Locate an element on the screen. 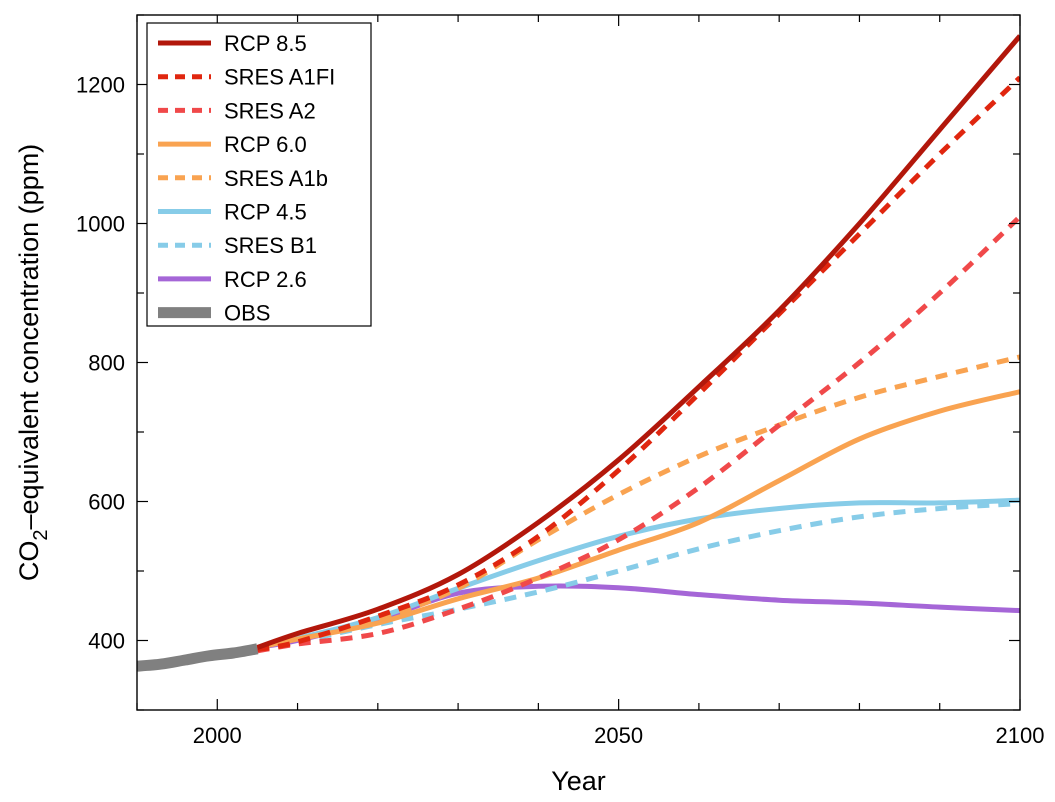  series-line-obs is located at coordinates (198, 657).